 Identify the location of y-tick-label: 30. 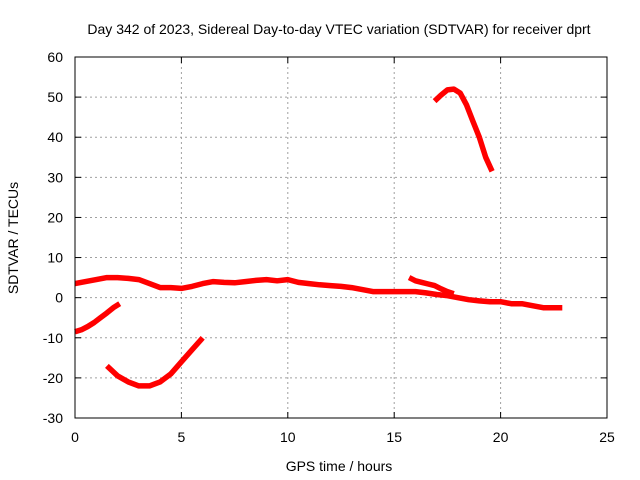
(55, 177).